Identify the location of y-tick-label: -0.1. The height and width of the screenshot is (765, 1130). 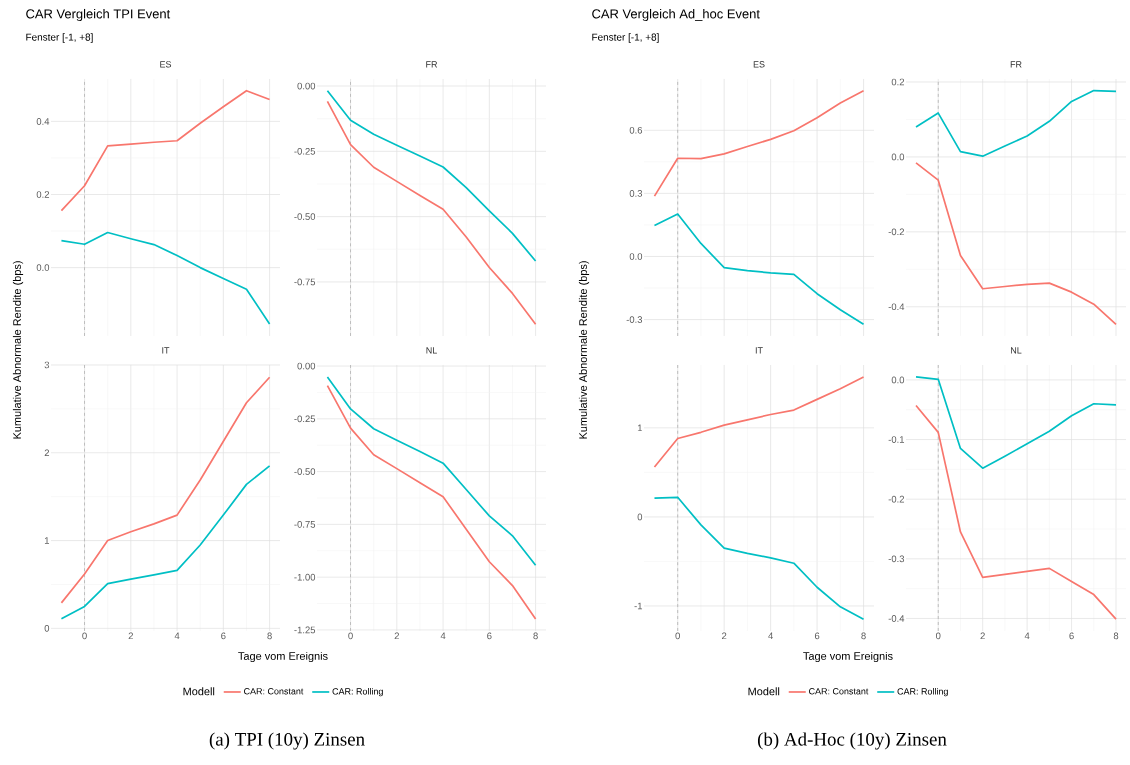
(896, 439).